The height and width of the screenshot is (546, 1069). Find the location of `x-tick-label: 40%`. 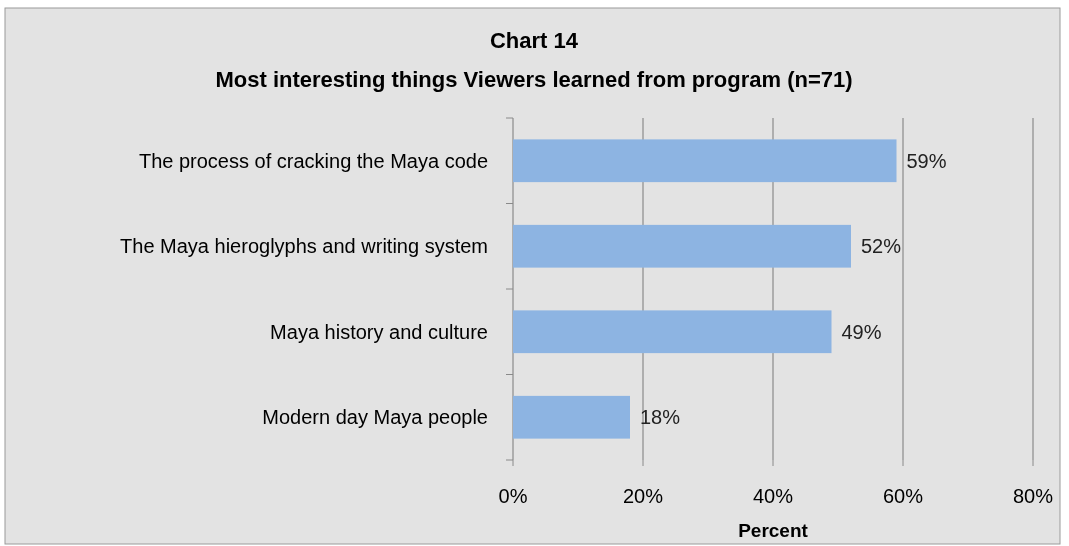

x-tick-label: 40% is located at coordinates (773, 496).